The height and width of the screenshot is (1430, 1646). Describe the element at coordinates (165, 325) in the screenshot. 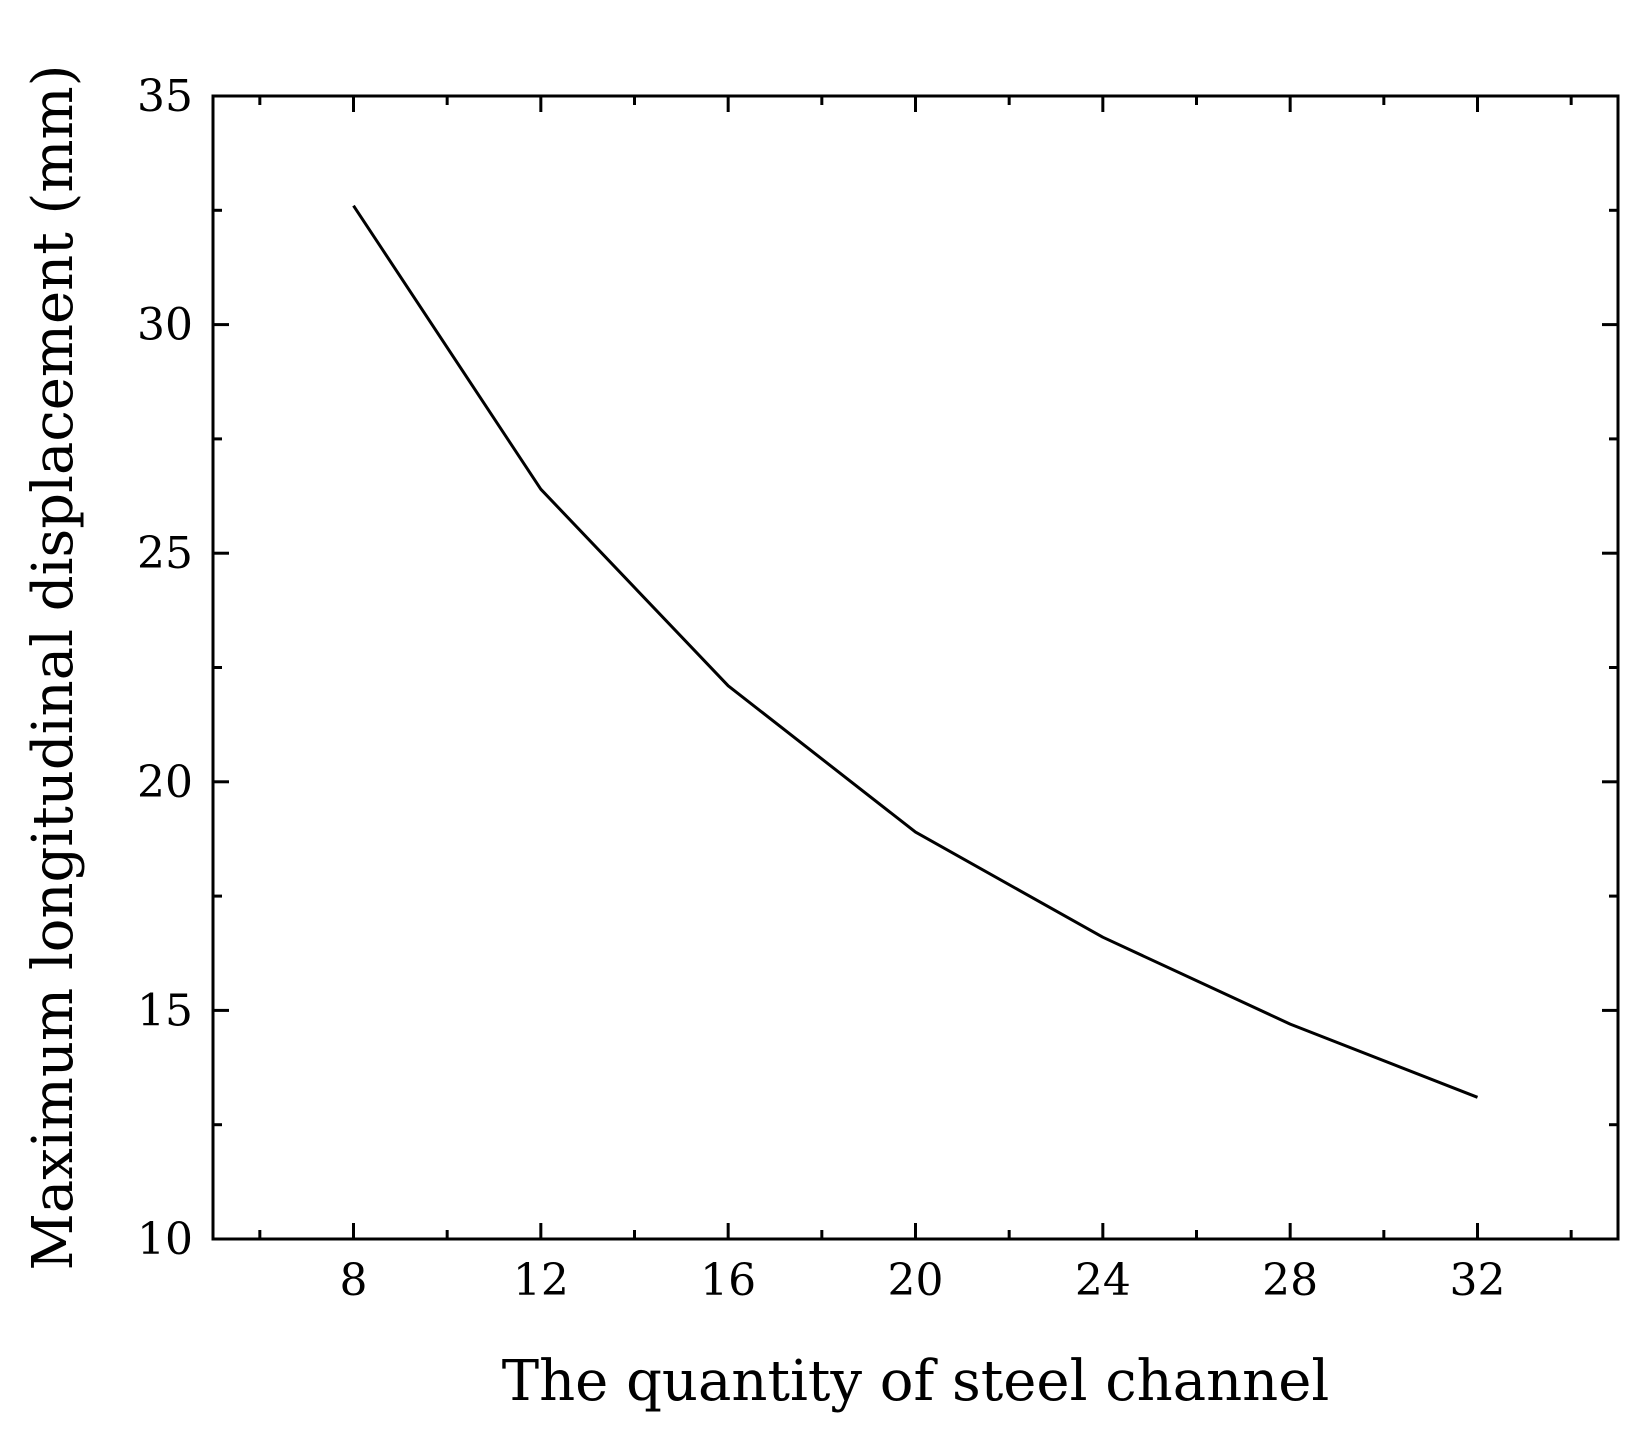

I see `y-tick-label: 30` at that location.